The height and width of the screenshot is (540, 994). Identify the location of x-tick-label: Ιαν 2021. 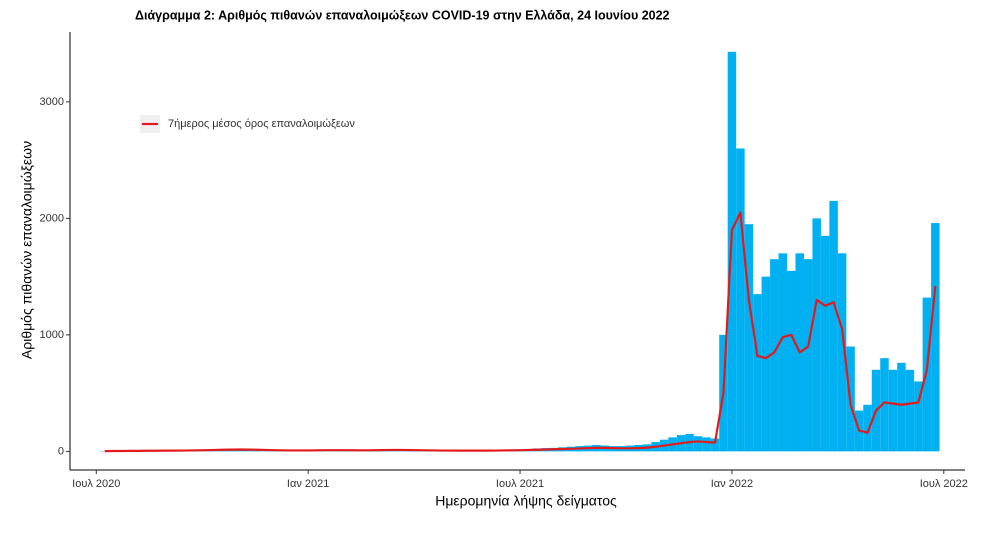
(308, 484).